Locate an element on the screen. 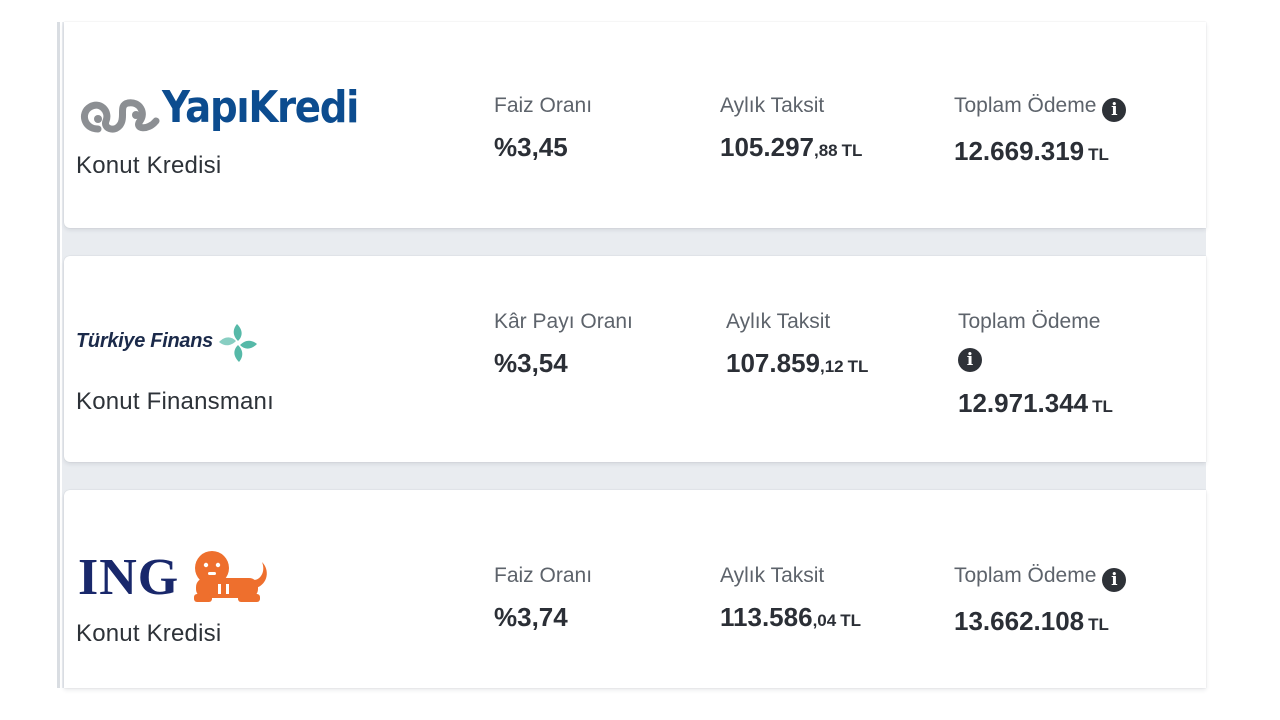  bank-name: YapıKredi is located at coordinates (260, 107).